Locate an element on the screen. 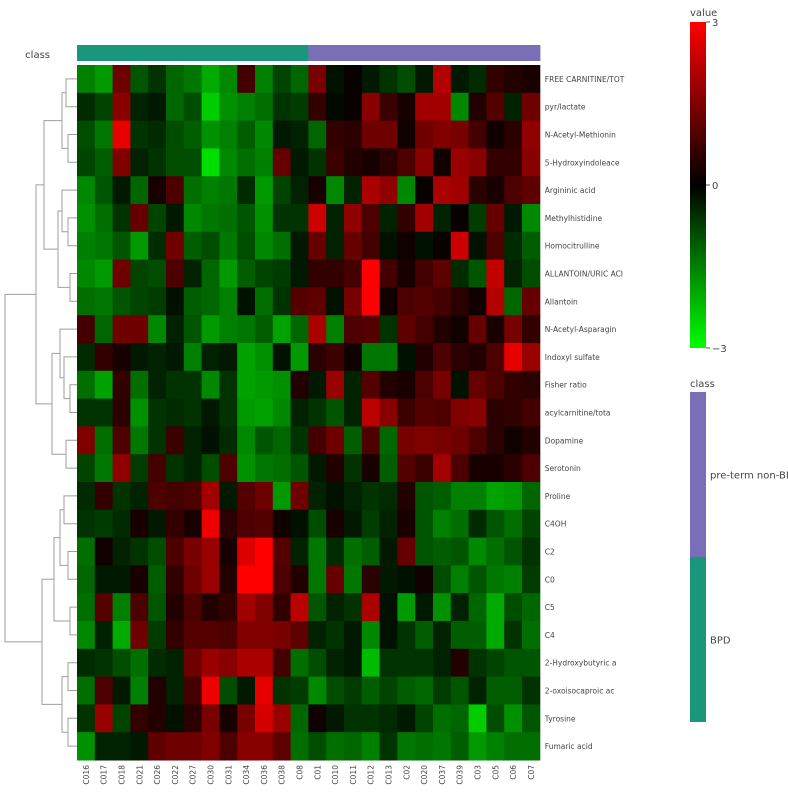 Image resolution: width=788 pixels, height=808 pixels. column-label: C020 is located at coordinates (424, 775).